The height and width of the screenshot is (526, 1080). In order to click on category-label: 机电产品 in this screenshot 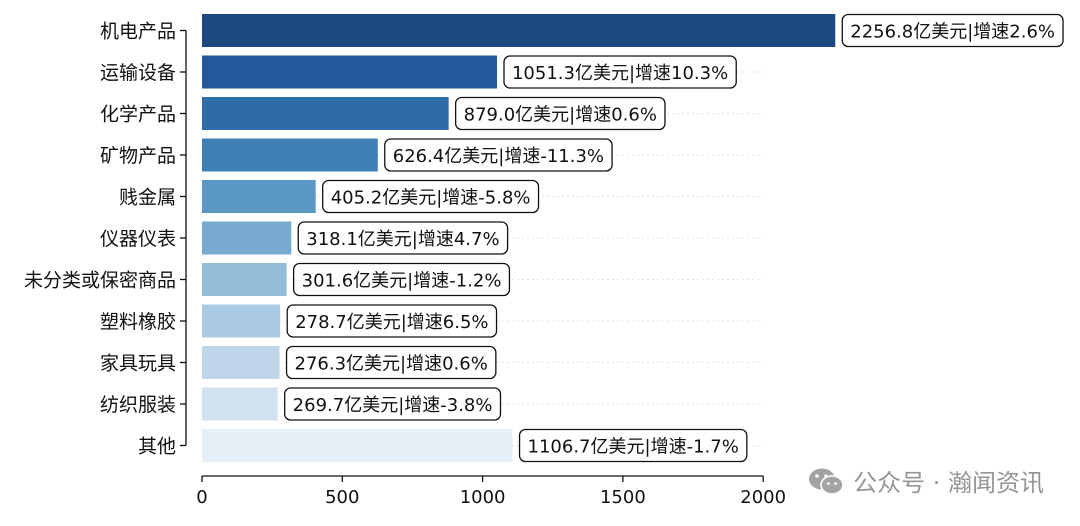, I will do `click(138, 32)`.